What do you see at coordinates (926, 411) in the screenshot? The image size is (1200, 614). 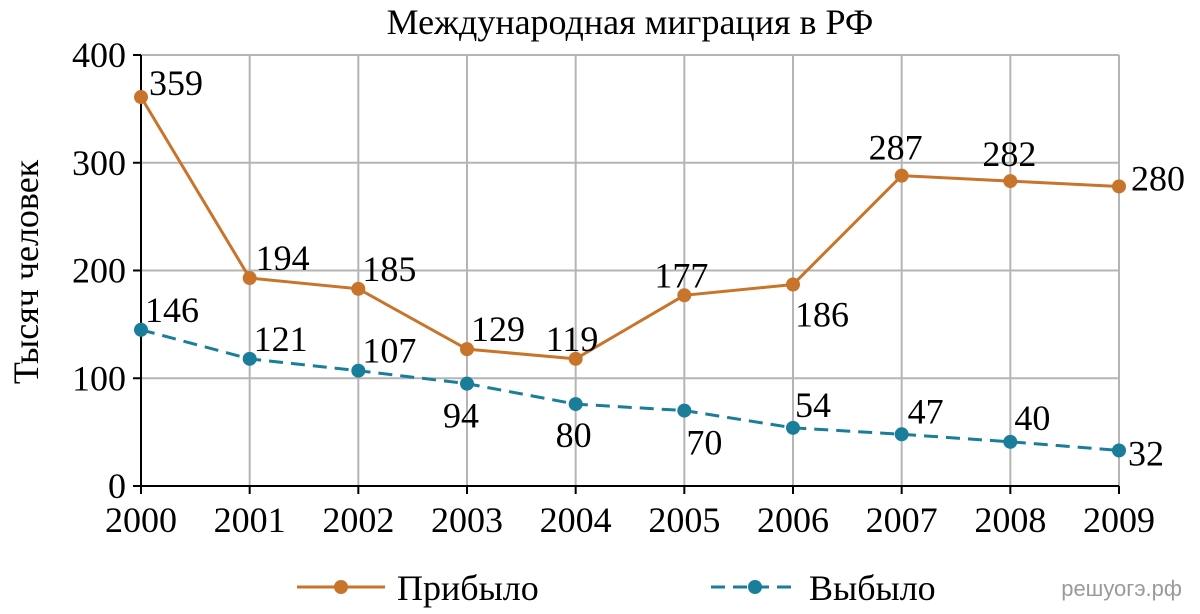 I see `data-label: 47` at bounding box center [926, 411].